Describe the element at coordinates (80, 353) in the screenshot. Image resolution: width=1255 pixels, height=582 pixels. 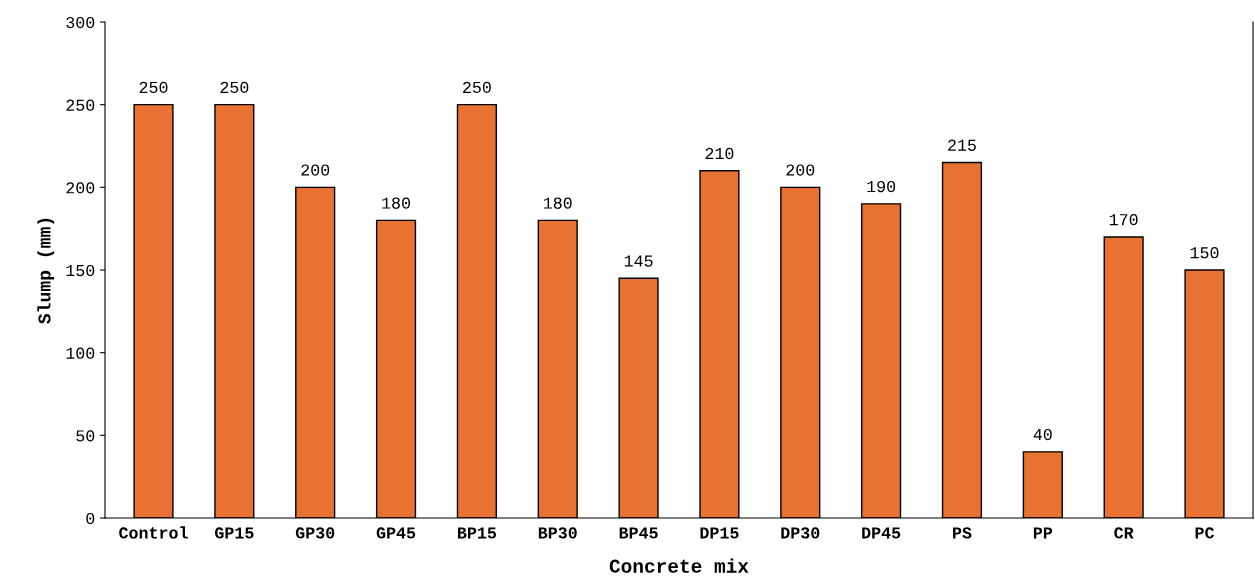
I see `y-tick-label: 100` at that location.